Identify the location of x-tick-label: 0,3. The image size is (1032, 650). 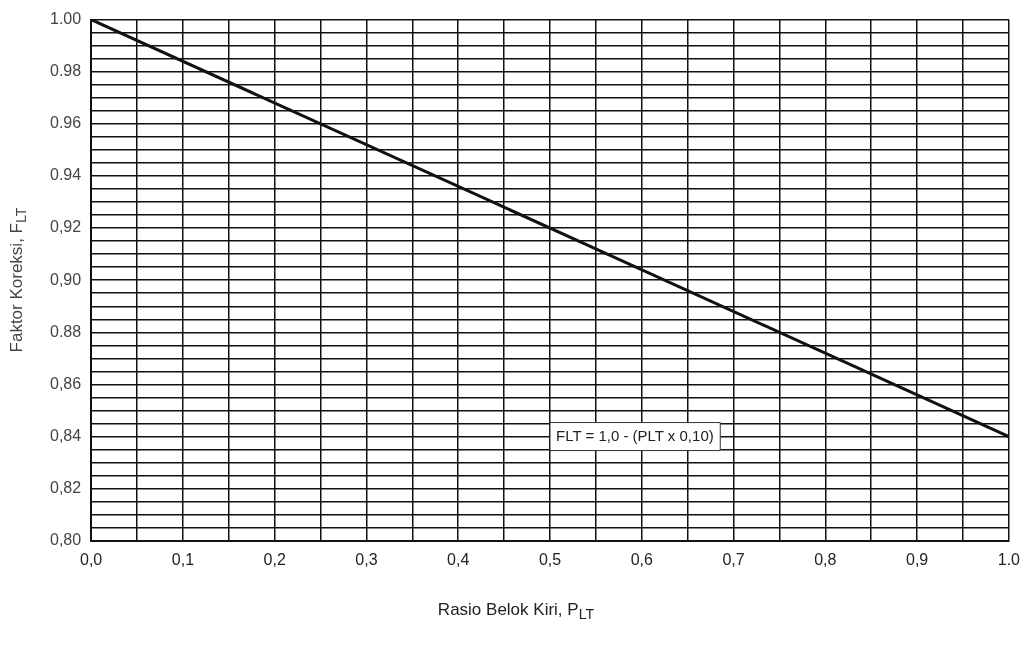
(366, 559).